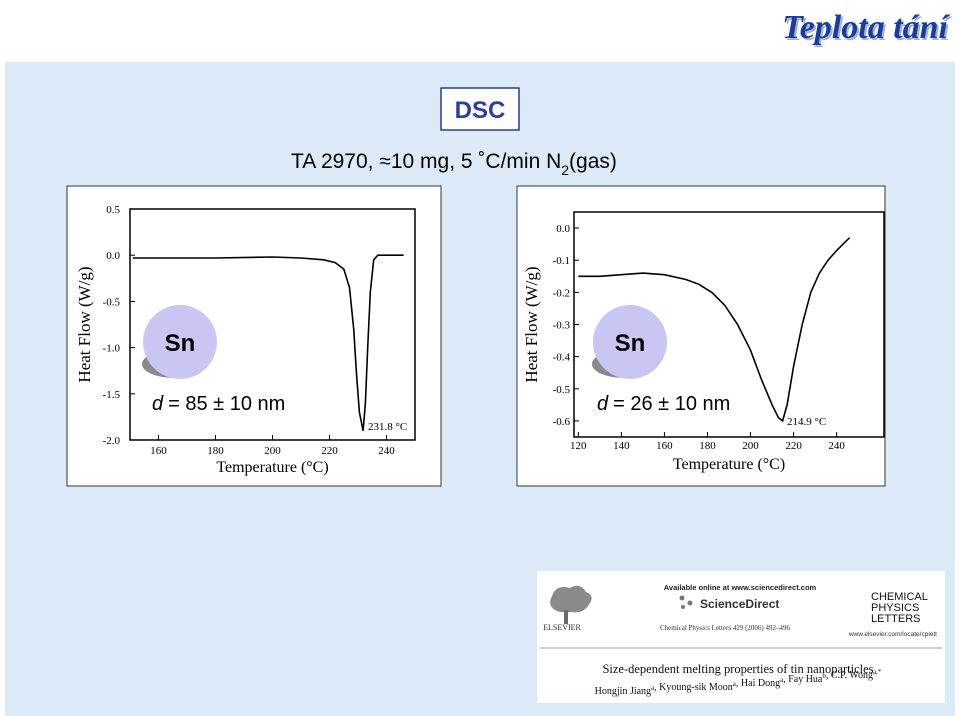 This screenshot has height=716, width=960. Describe the element at coordinates (112, 395) in the screenshot. I see `y-tick-label: -1.5` at that location.